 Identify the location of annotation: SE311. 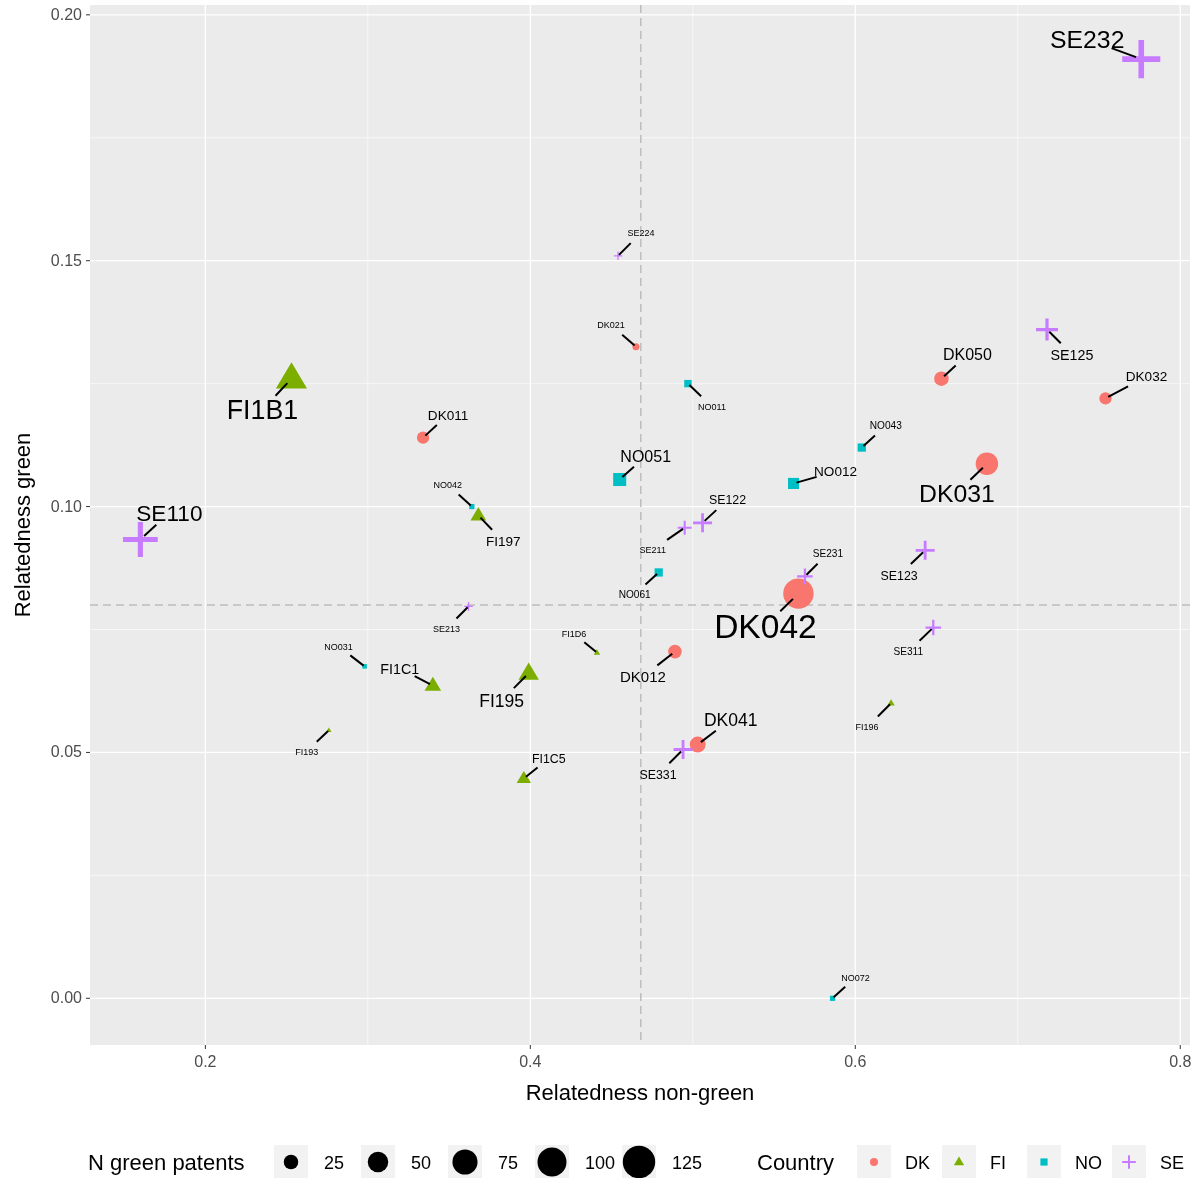
(908, 652).